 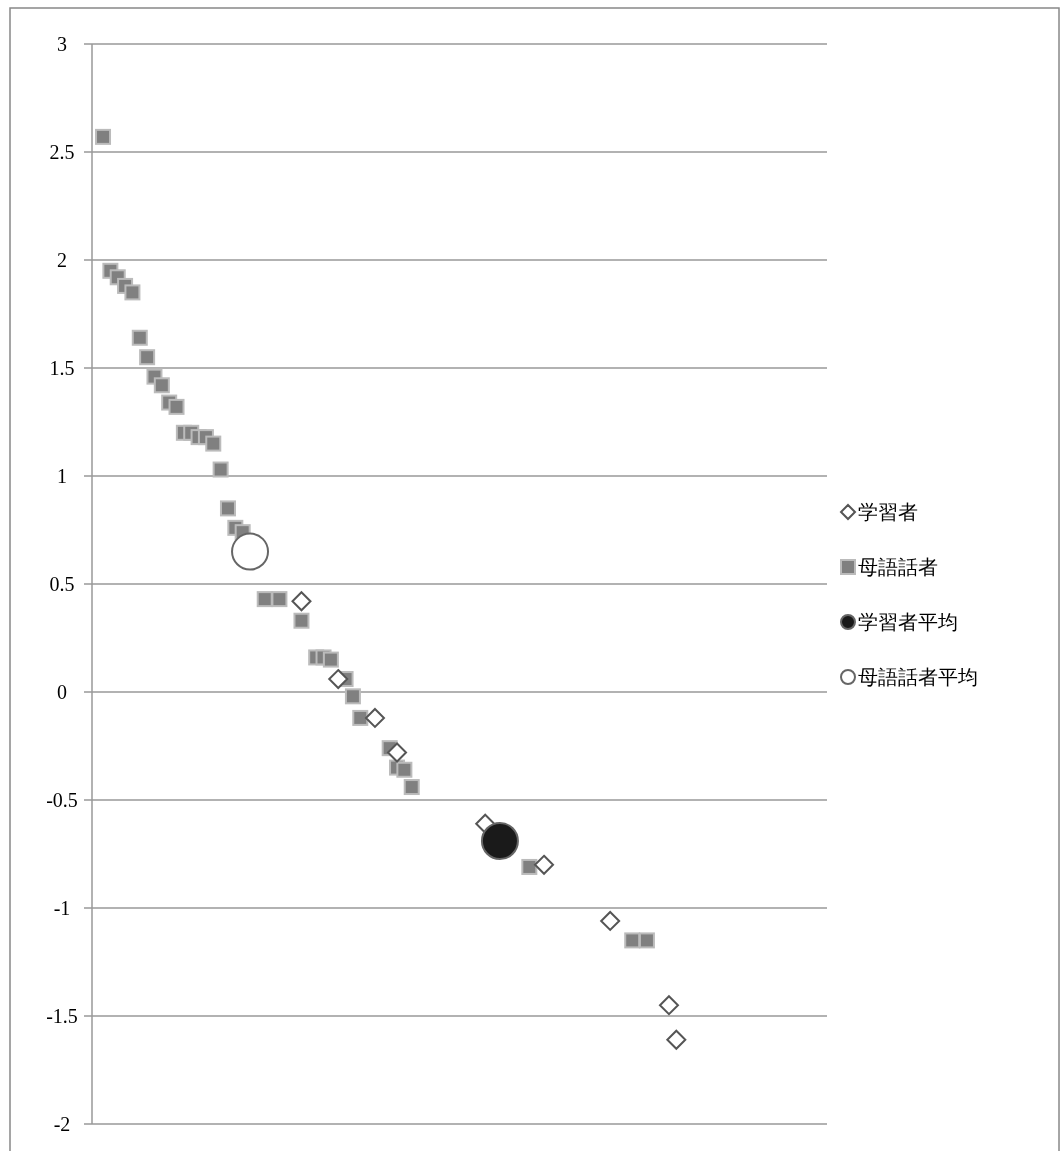 What do you see at coordinates (888, 512) in the screenshot?
I see `legend-label: 学習者` at bounding box center [888, 512].